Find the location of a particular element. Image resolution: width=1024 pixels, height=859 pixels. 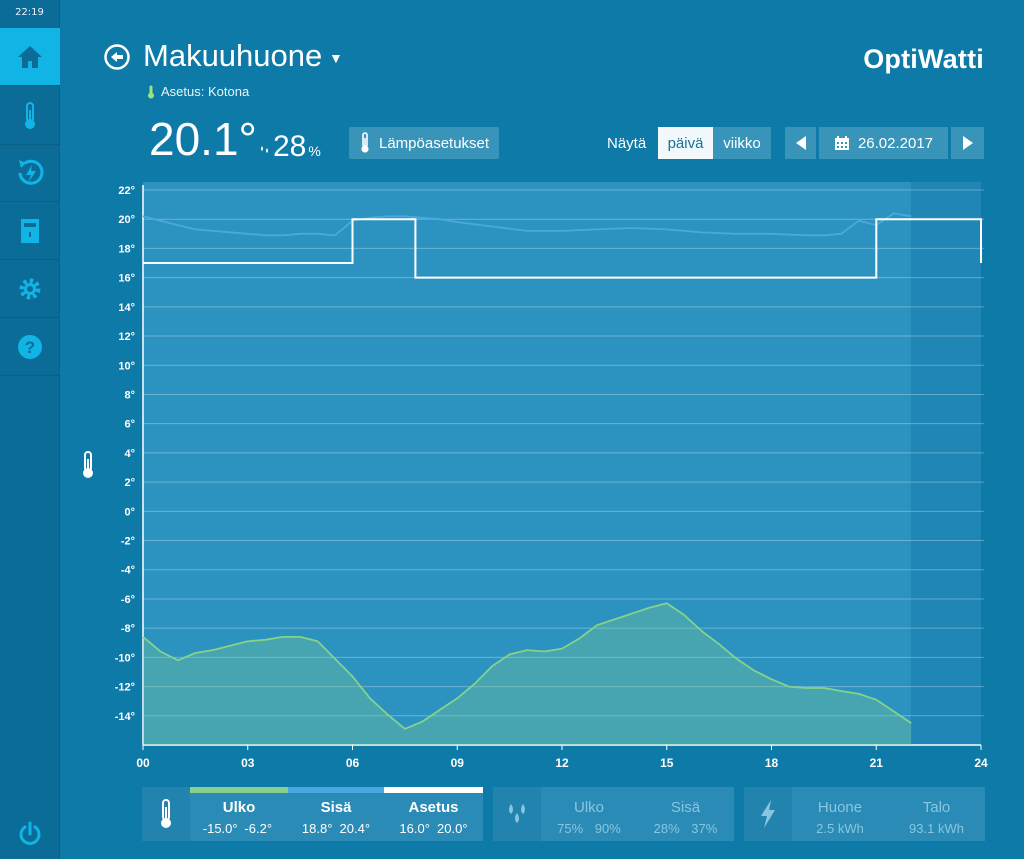

legend-max: 20.4° is located at coordinates (355, 828).